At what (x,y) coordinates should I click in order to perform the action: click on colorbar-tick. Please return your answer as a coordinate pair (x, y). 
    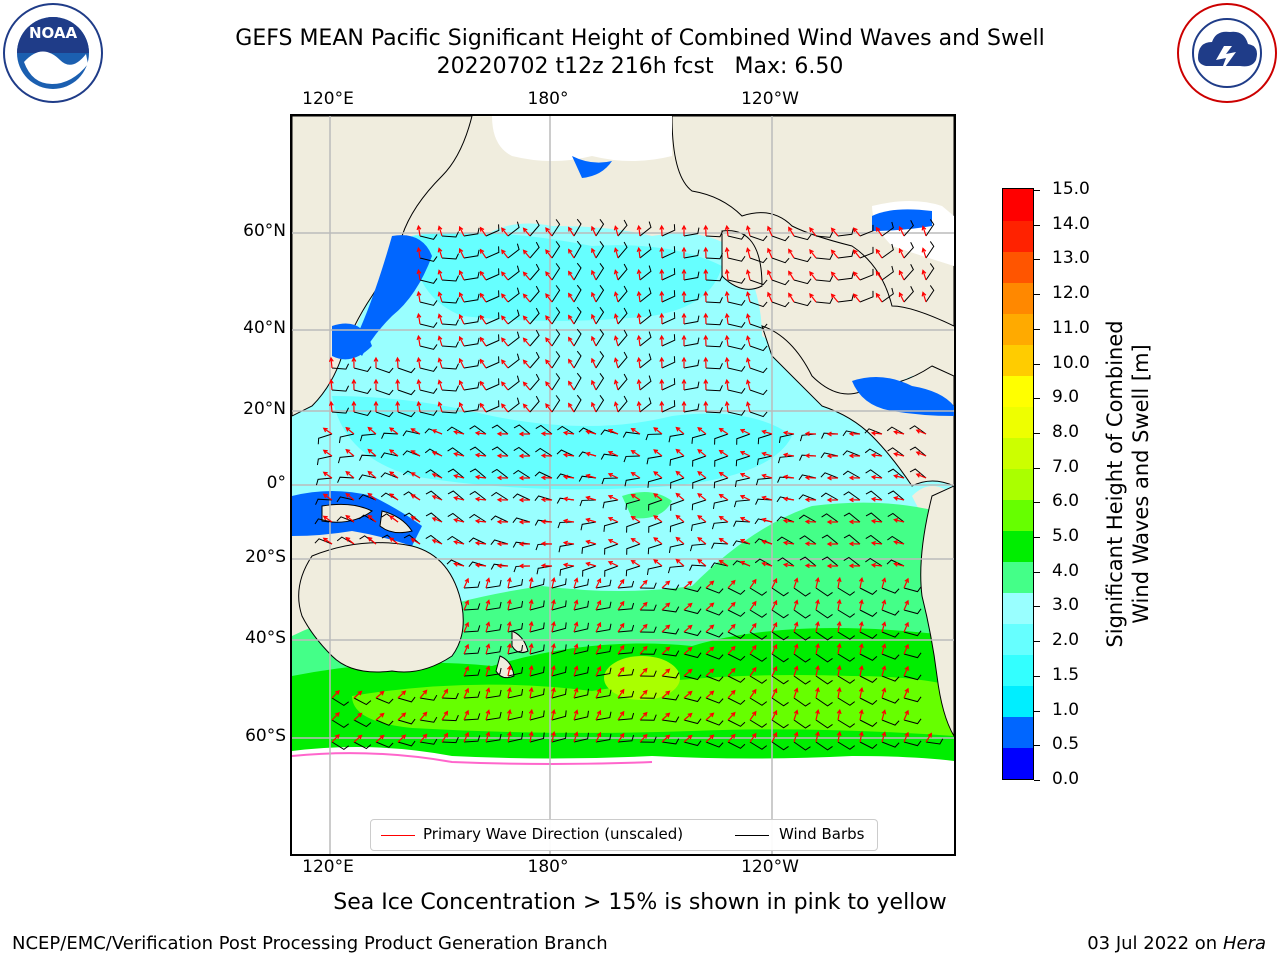
    Looking at the image, I should click on (1037, 399).